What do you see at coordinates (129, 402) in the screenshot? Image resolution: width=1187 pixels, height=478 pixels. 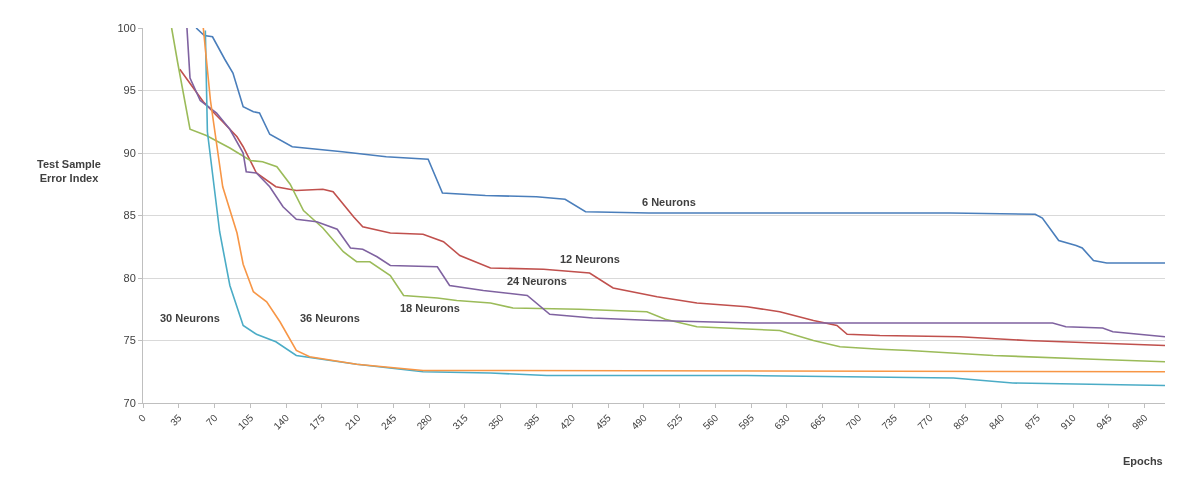 I see `y-tick-label: 70` at bounding box center [129, 402].